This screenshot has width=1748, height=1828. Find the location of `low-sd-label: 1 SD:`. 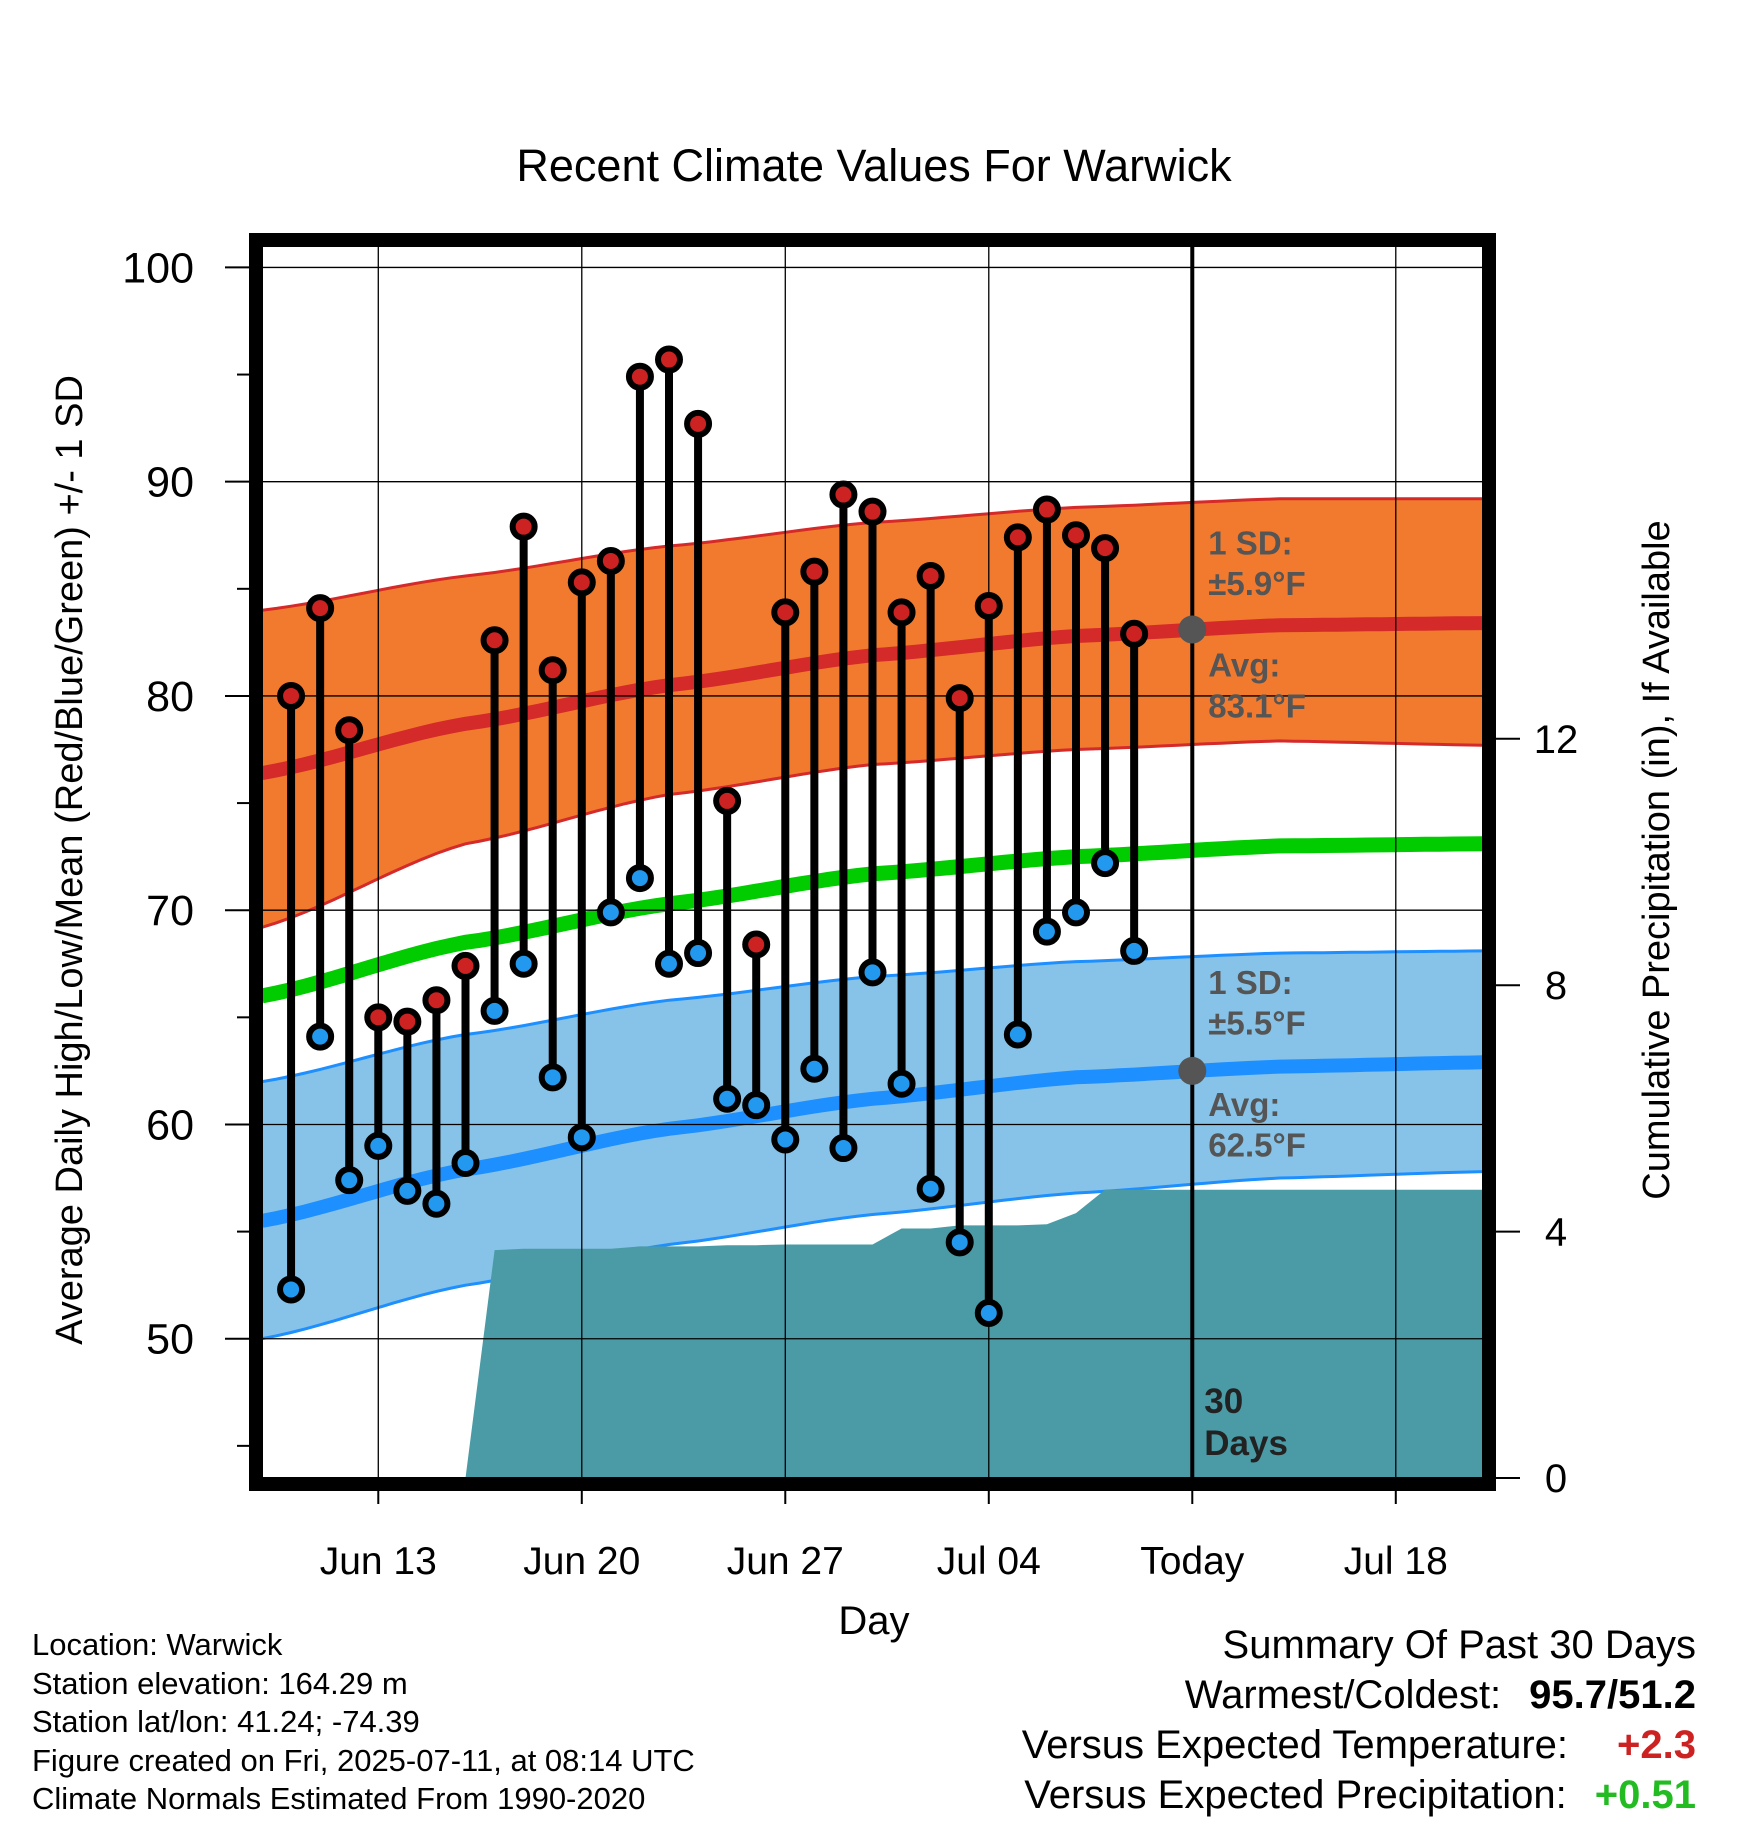

low-sd-label: 1 SD: is located at coordinates (1250, 982).